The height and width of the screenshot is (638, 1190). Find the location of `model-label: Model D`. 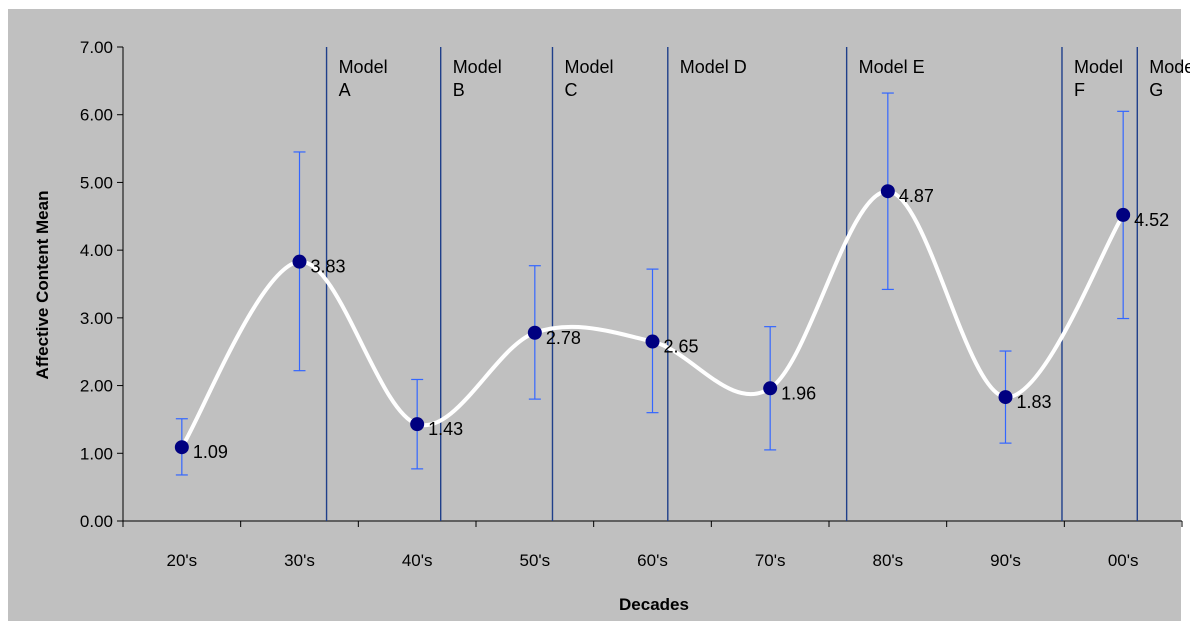

model-label: Model D is located at coordinates (713, 67).